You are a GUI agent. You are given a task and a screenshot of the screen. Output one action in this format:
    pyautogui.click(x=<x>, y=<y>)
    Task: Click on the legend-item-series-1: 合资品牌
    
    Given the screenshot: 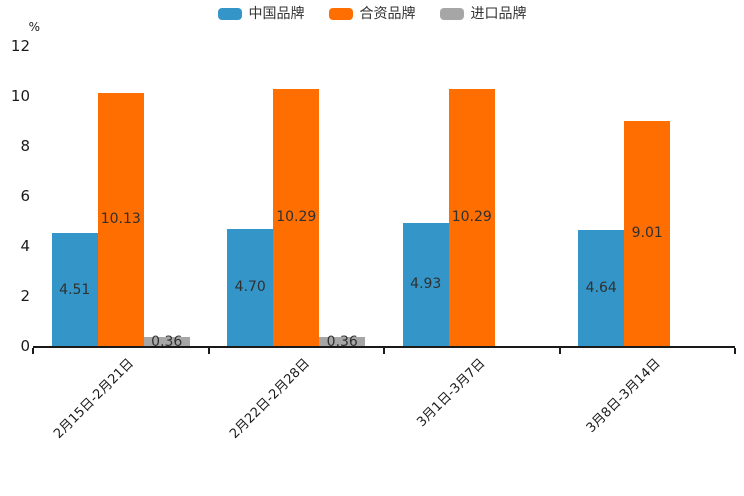 What is the action you would take?
    pyautogui.click(x=372, y=14)
    